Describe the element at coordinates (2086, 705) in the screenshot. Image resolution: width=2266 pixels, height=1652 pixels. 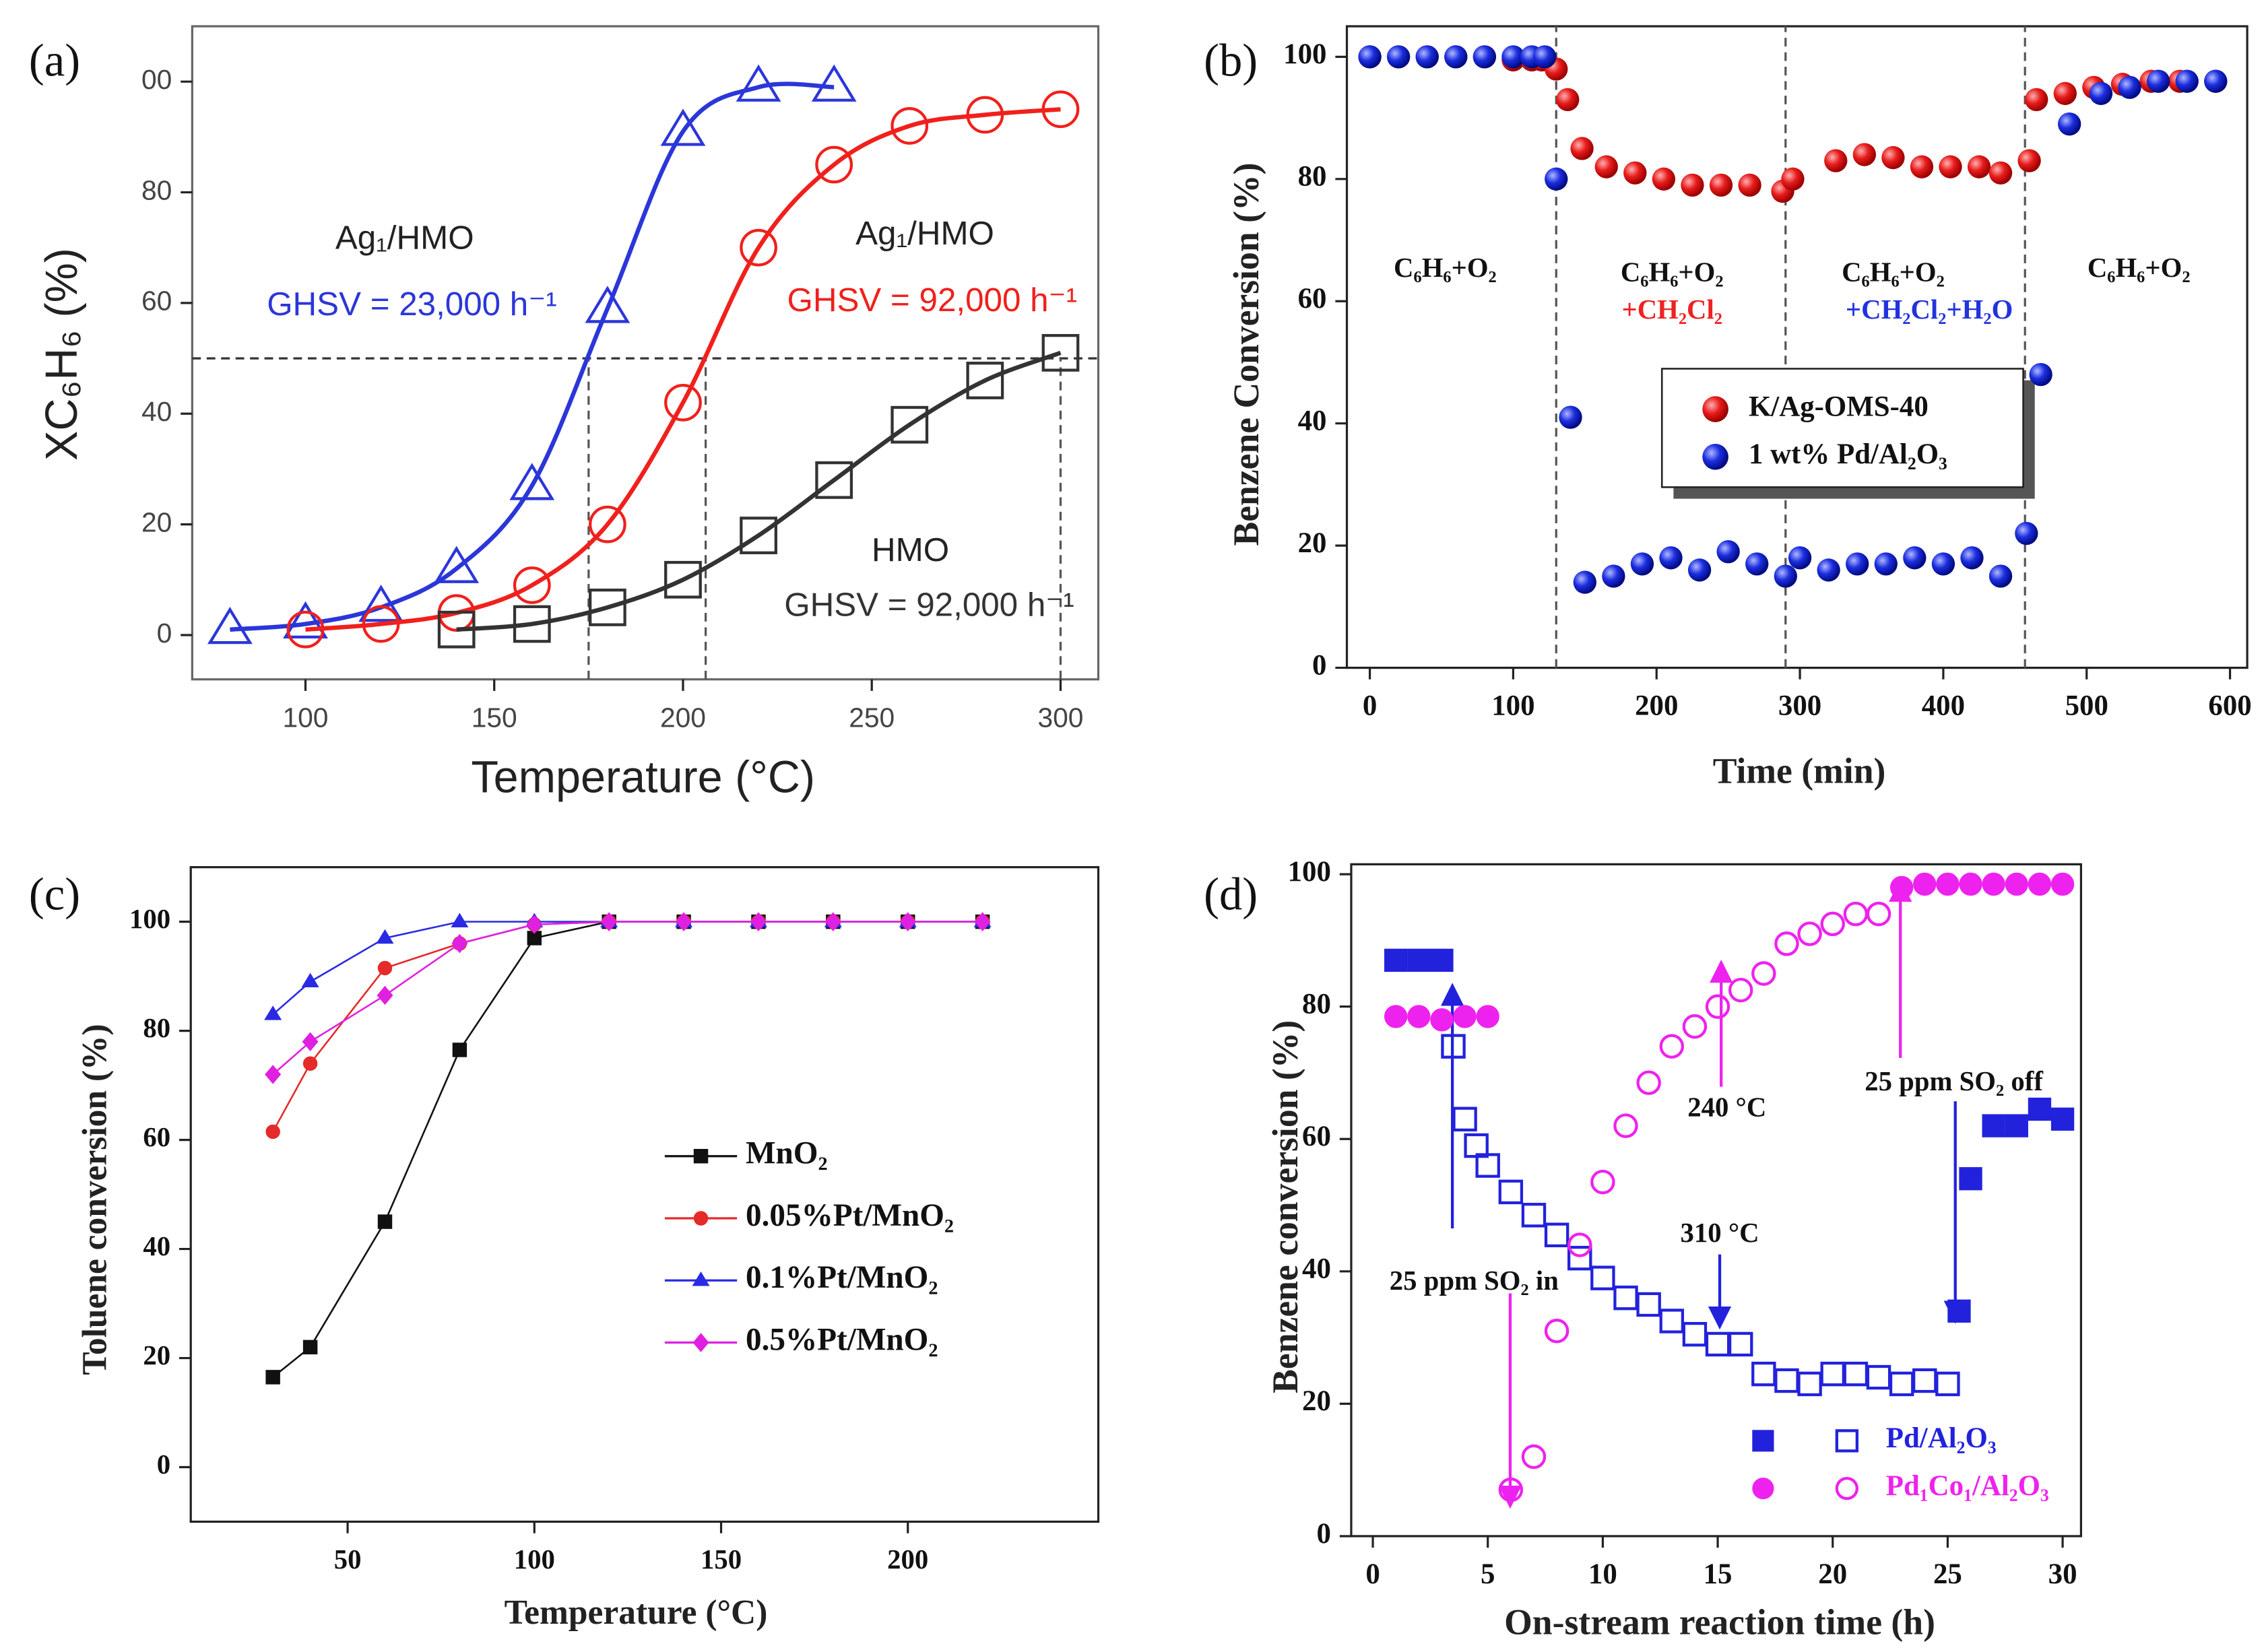
I see `x-tick-label: 500` at that location.